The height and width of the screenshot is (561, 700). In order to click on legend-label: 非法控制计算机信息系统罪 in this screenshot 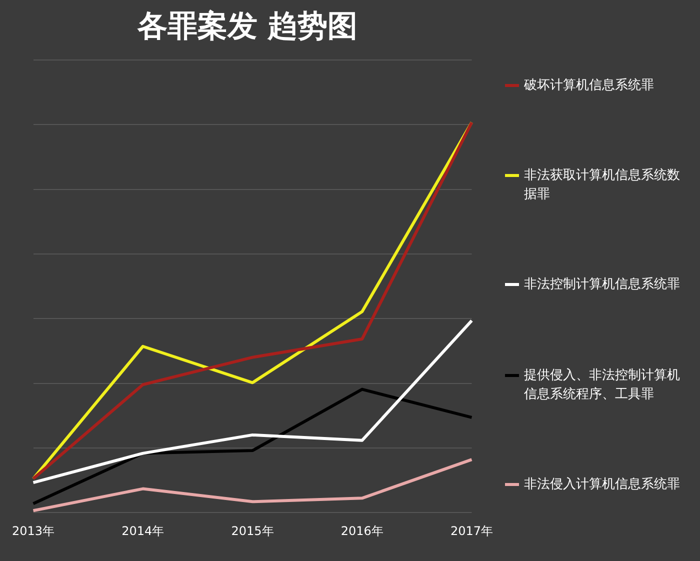, I will do `click(602, 285)`.